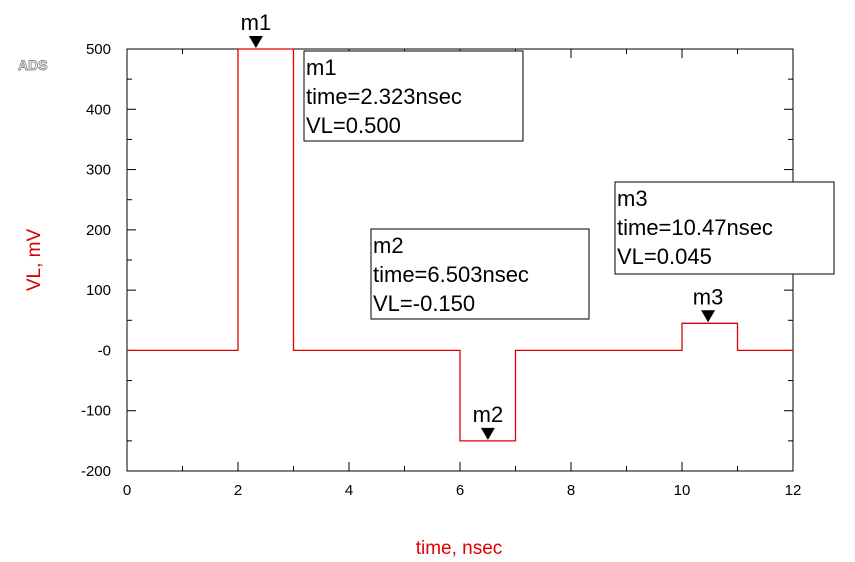 This screenshot has width=855, height=562. What do you see at coordinates (384, 96) in the screenshot?
I see `readout-line: time=2.323nsec` at bounding box center [384, 96].